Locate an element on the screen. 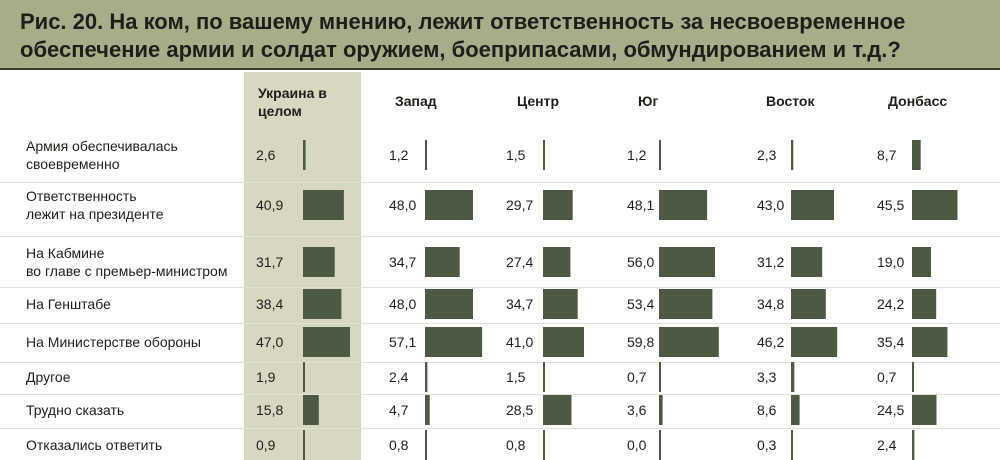 Image resolution: width=1000 pixels, height=460 pixels. row-label-line: На Генштабе is located at coordinates (68, 304).